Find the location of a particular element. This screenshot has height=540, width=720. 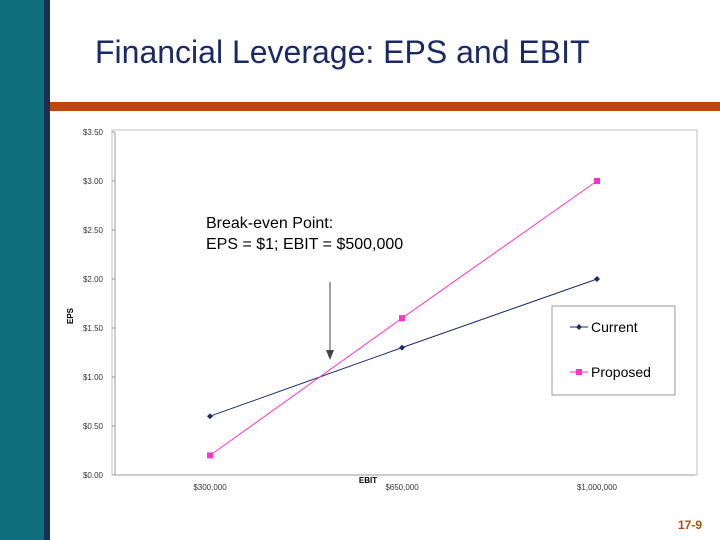

y-tick-label: $3.50 is located at coordinates (93, 132).